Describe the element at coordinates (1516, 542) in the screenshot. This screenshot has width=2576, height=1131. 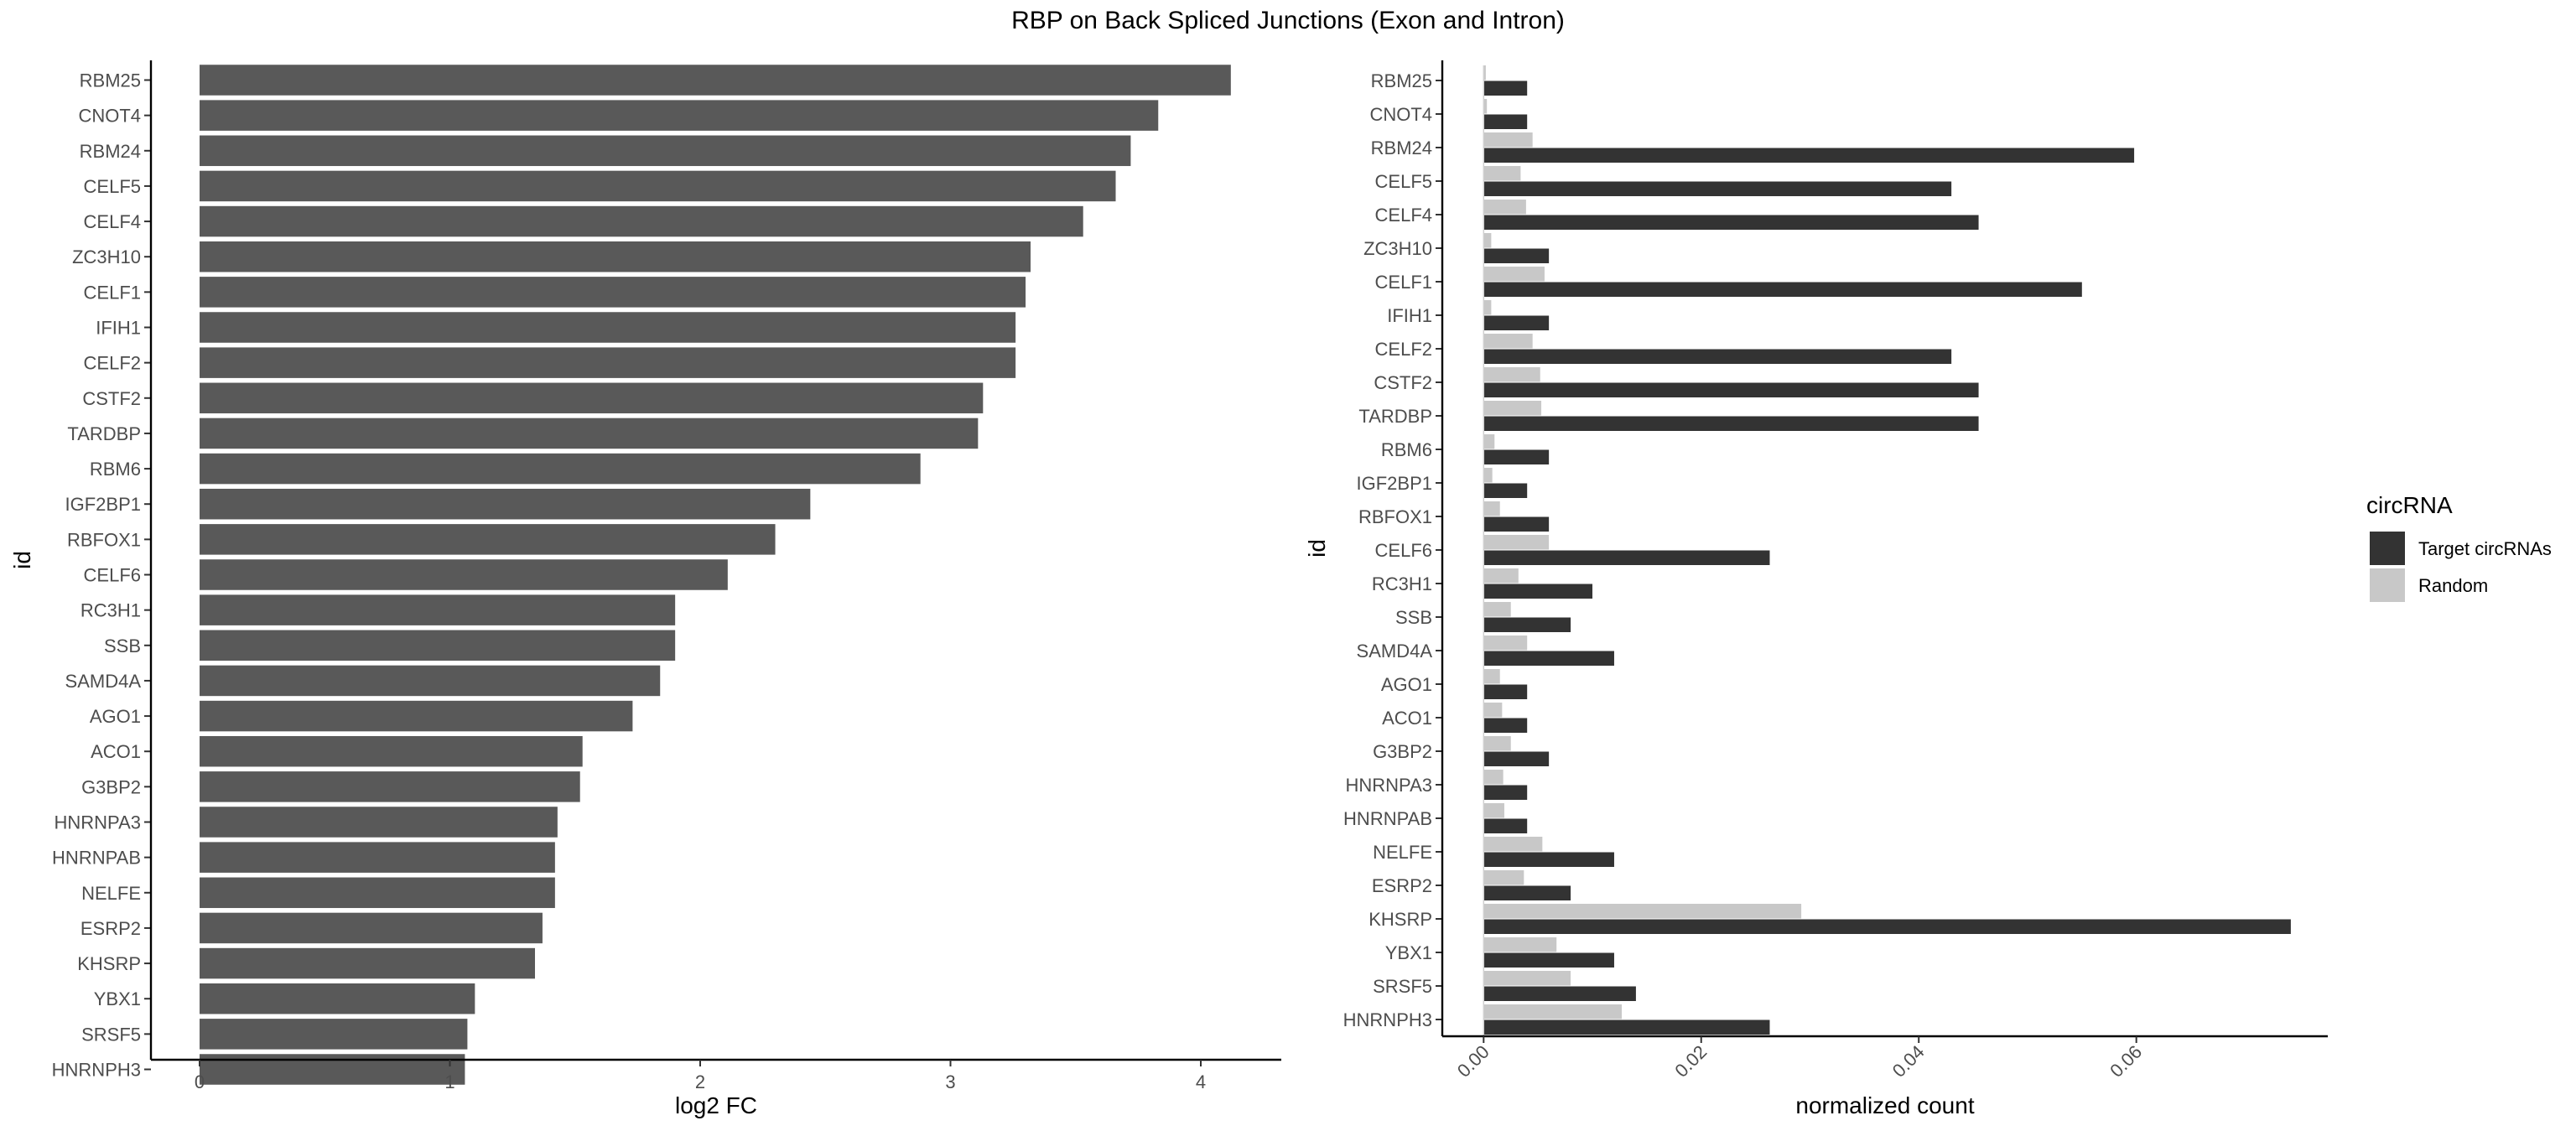
I see `bar-random-celf6` at that location.